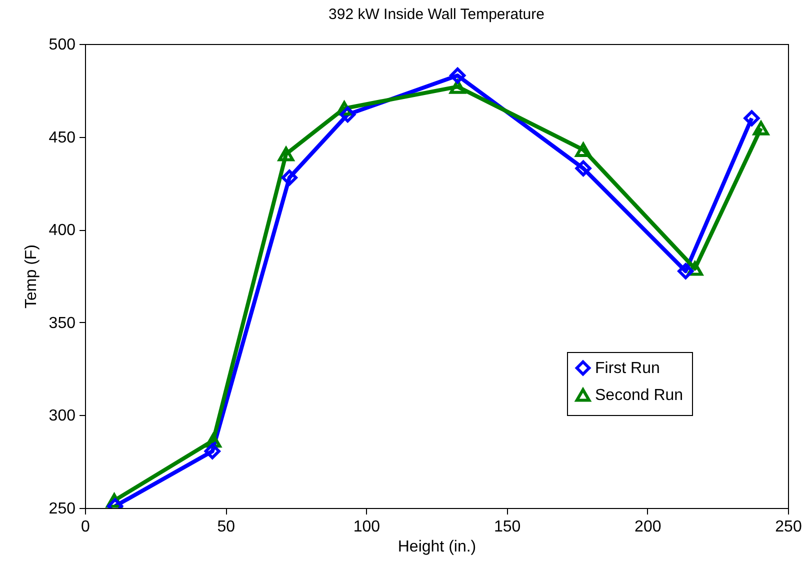  What do you see at coordinates (648, 527) in the screenshot?
I see `x-tick-label: 200` at bounding box center [648, 527].